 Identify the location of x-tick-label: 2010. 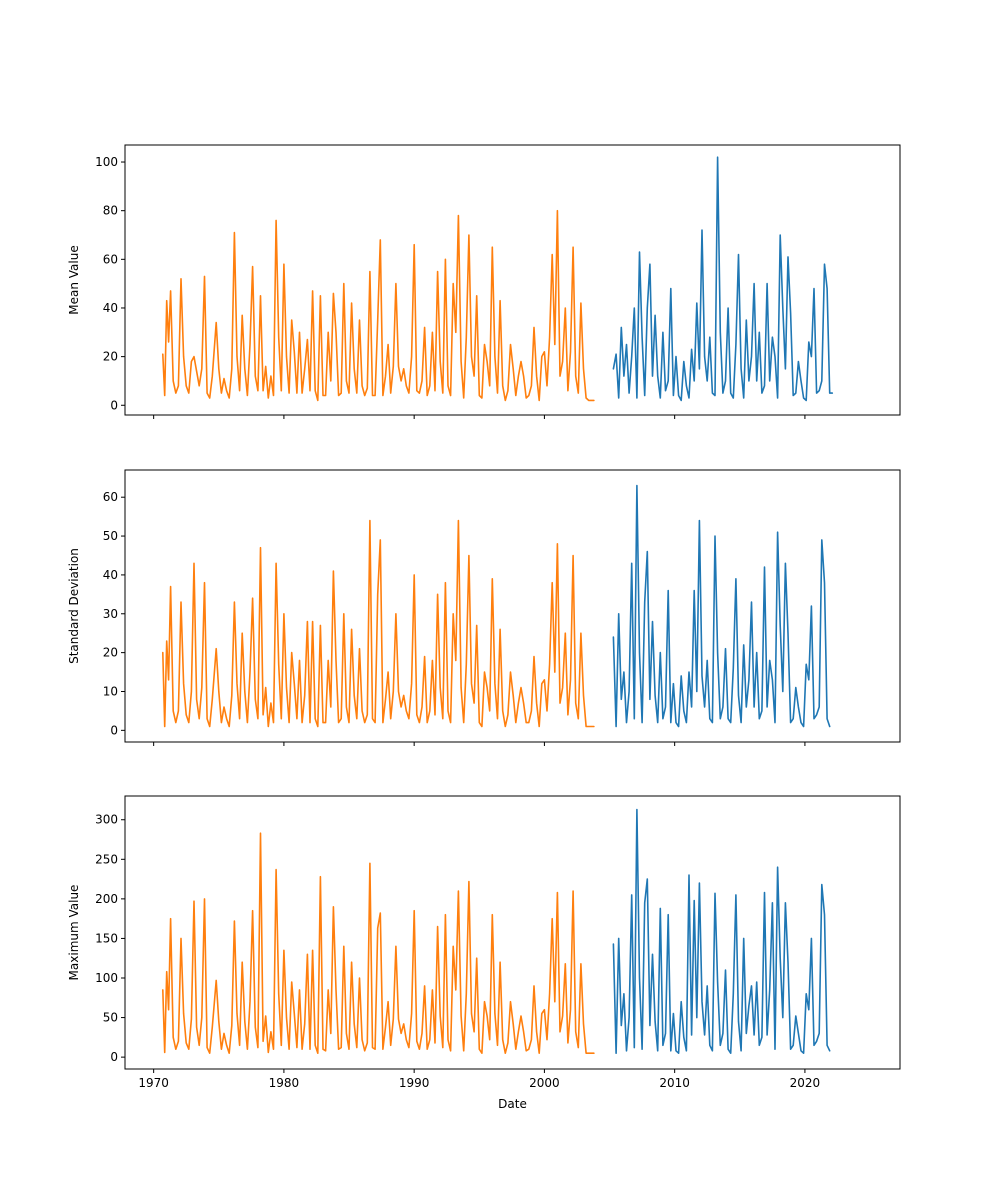
(674, 1083).